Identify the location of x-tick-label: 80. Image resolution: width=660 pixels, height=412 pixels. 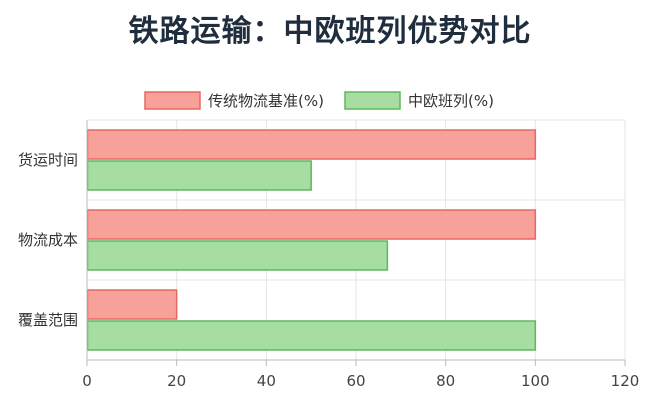
(445, 381).